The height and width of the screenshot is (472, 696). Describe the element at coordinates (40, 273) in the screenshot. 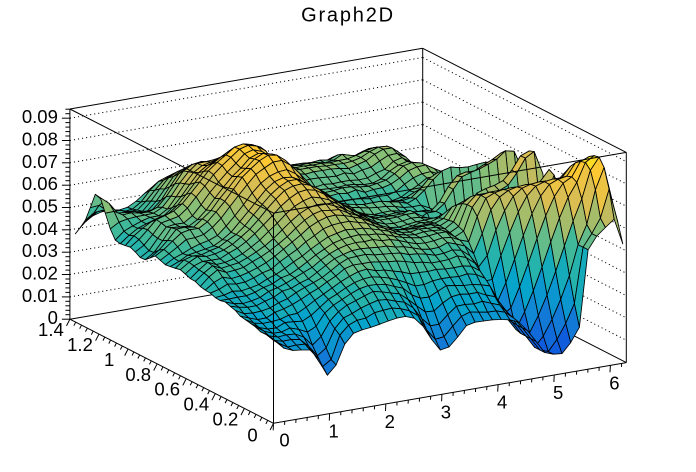

I see `svg-text: 0.02` at that location.